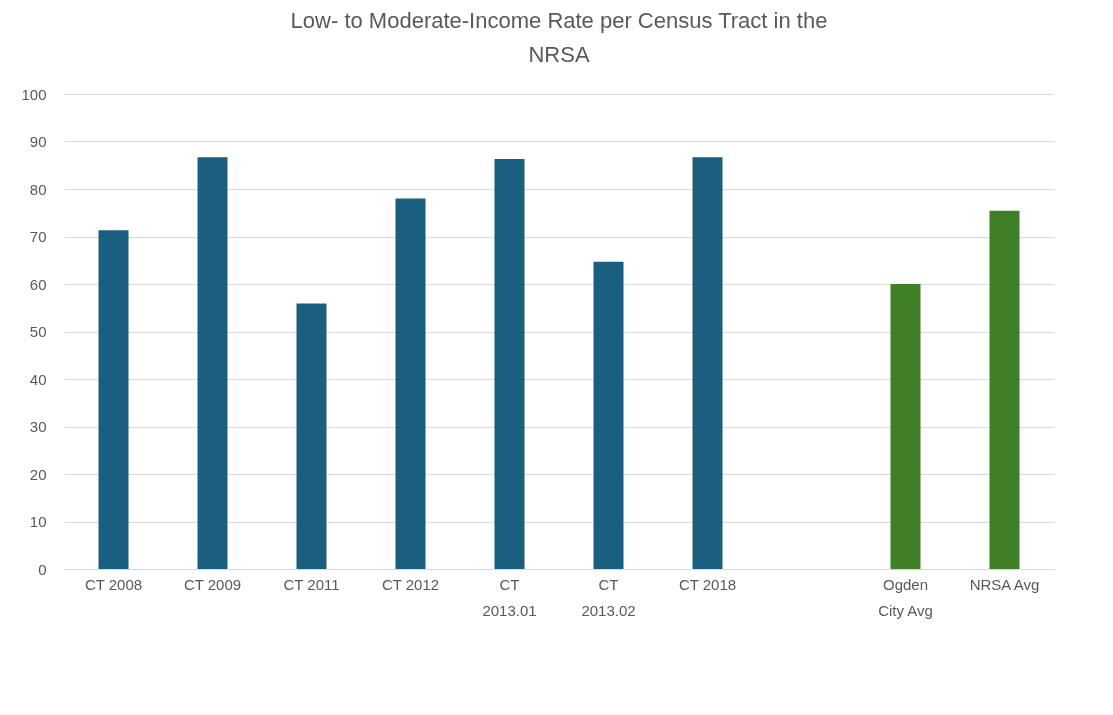  What do you see at coordinates (38, 474) in the screenshot?
I see `y-tick-label: 20` at bounding box center [38, 474].